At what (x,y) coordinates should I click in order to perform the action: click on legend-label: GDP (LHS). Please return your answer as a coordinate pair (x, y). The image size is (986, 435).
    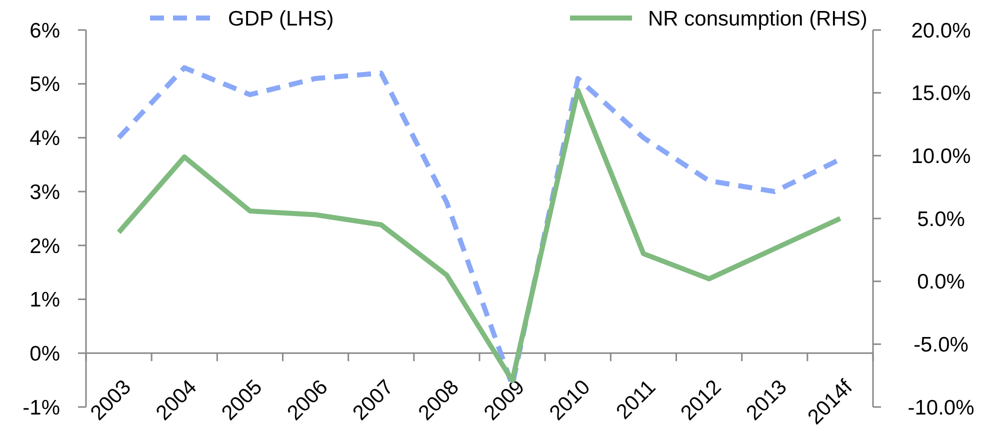
    Looking at the image, I should click on (281, 18).